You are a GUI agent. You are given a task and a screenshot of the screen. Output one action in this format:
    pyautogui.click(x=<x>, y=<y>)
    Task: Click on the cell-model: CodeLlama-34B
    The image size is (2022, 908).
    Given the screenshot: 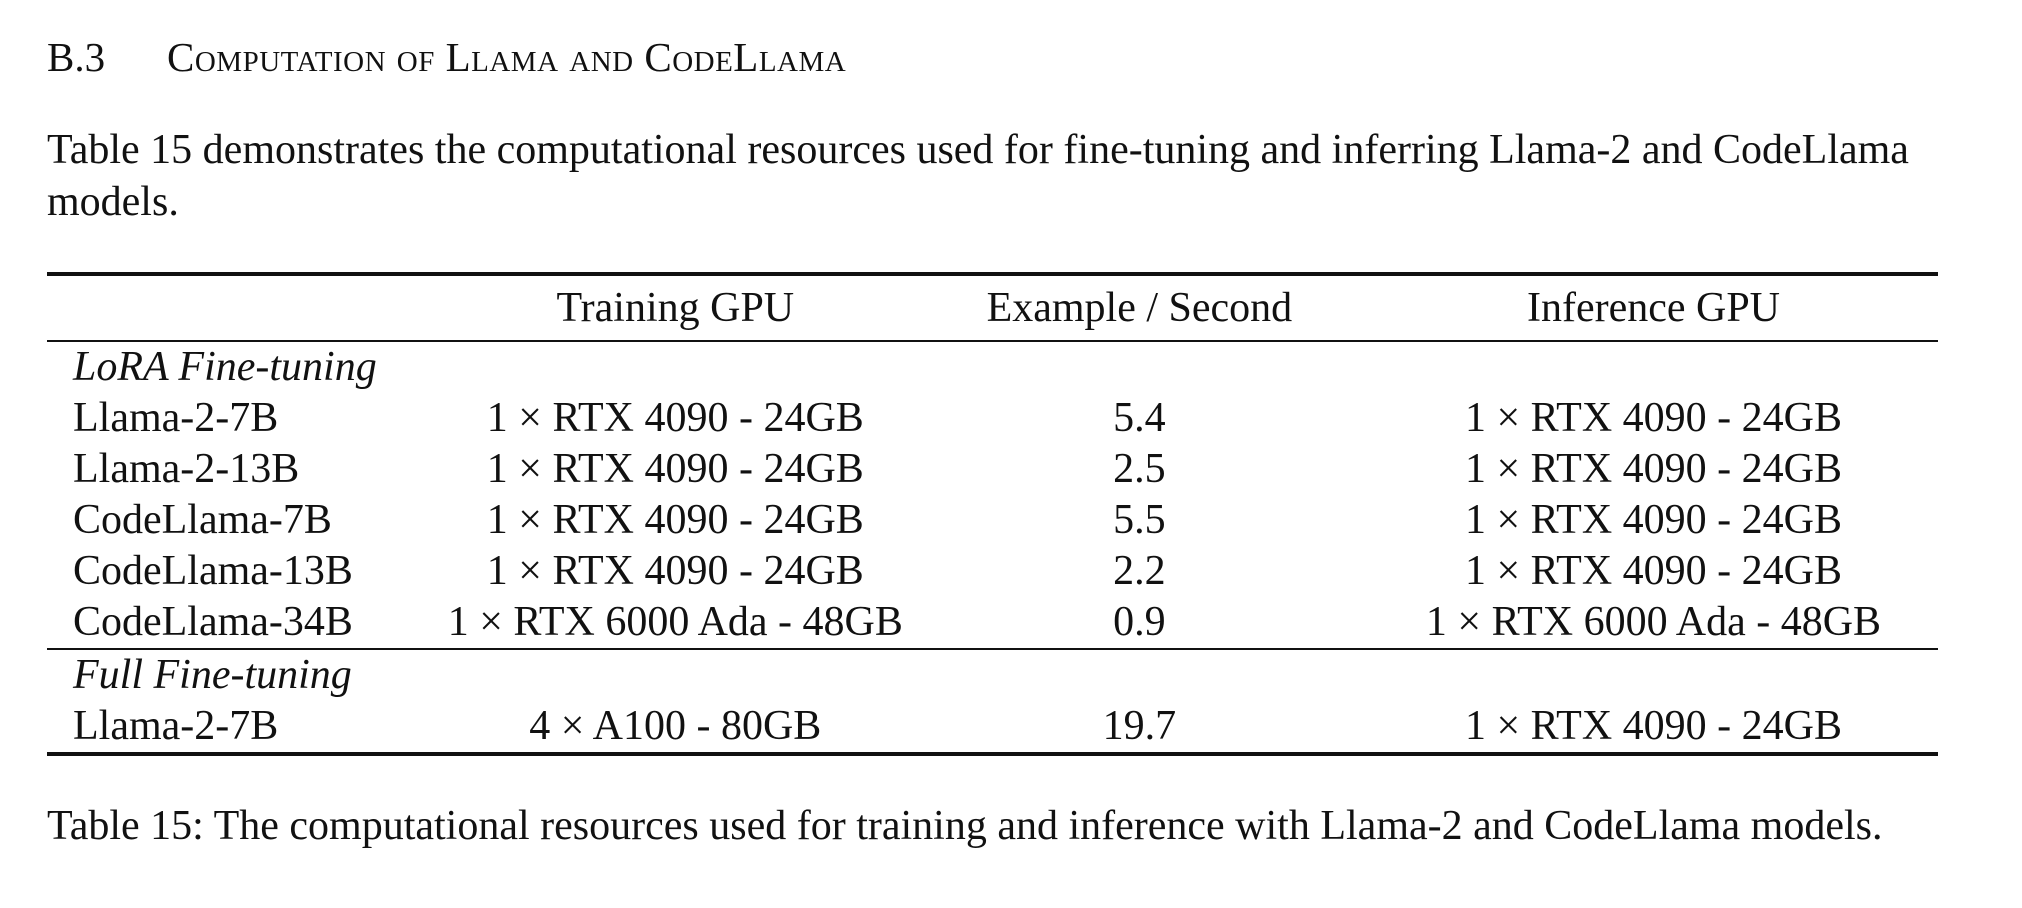 What is the action you would take?
    pyautogui.click(x=244, y=623)
    